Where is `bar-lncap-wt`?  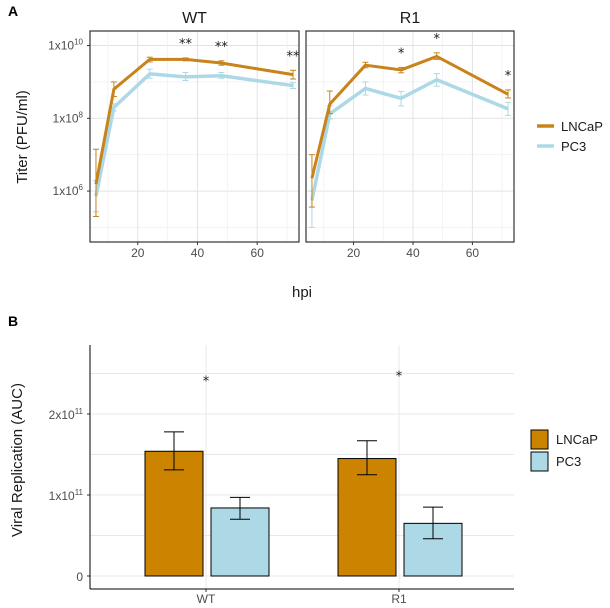 bar-lncap-wt is located at coordinates (174, 513).